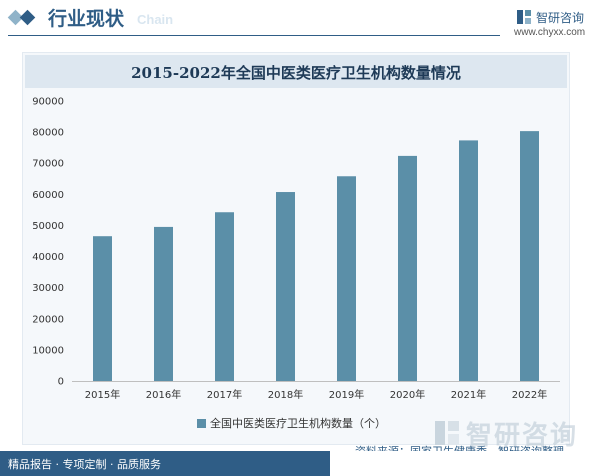 This screenshot has height=476, width=600. I want to click on y-tick-label: 20000, so click(48, 319).